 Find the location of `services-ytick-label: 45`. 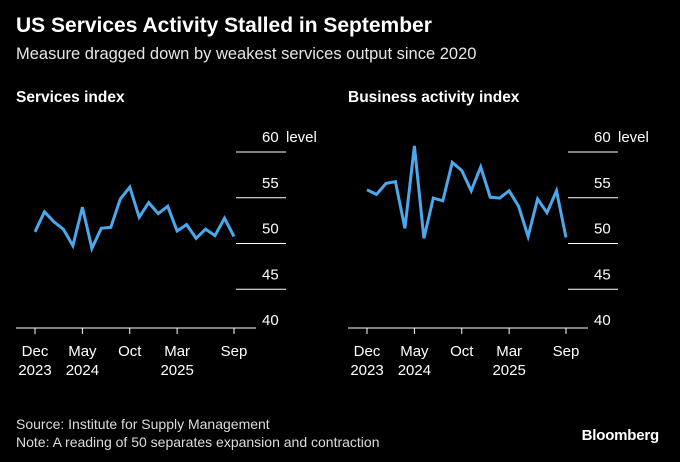

services-ytick-label: 45 is located at coordinates (270, 274).